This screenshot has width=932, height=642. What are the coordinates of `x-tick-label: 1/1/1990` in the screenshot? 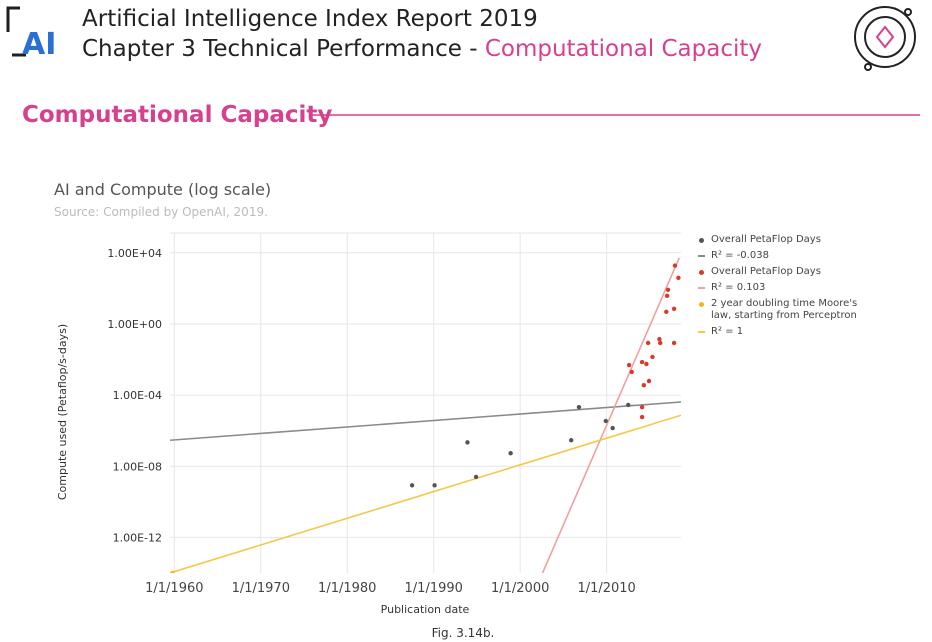 It's located at (434, 588).